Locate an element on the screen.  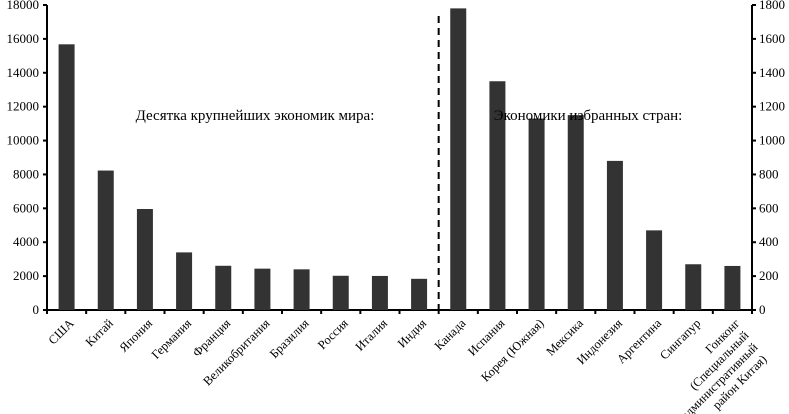
category-label: США is located at coordinates (61, 331).